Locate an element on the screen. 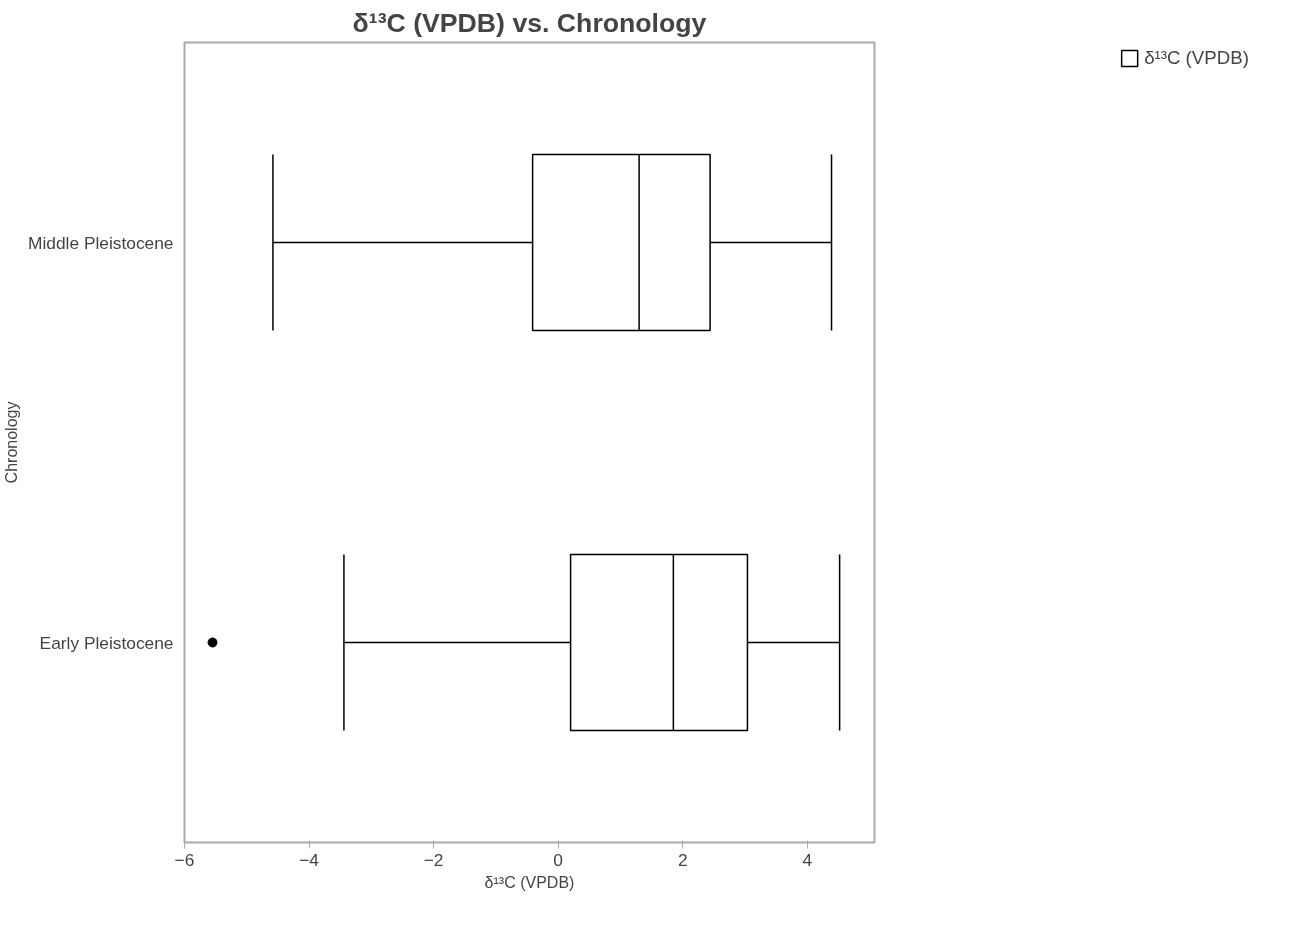  x-tick-label: −2 is located at coordinates (433, 859).